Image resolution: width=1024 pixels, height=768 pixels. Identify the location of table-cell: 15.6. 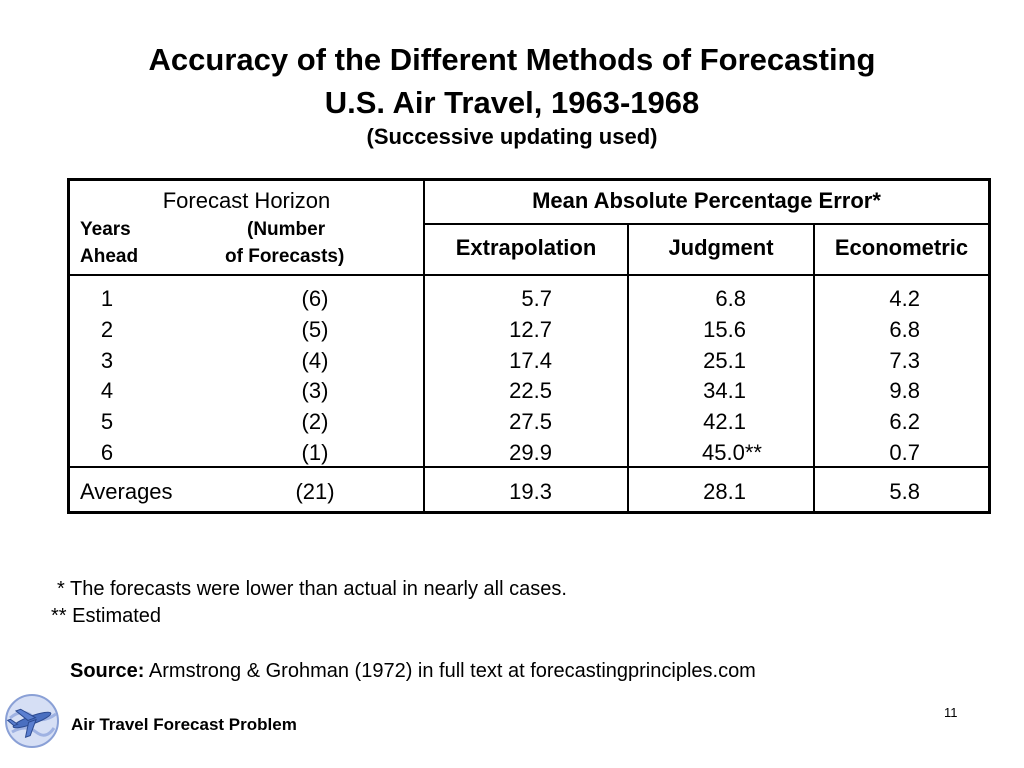
(724, 329).